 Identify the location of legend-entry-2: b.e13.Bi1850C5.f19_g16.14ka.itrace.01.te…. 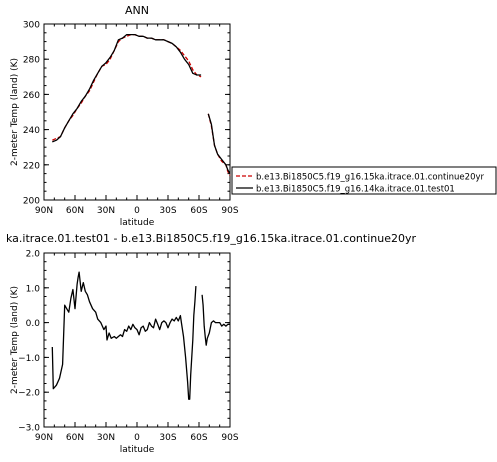
(355, 190).